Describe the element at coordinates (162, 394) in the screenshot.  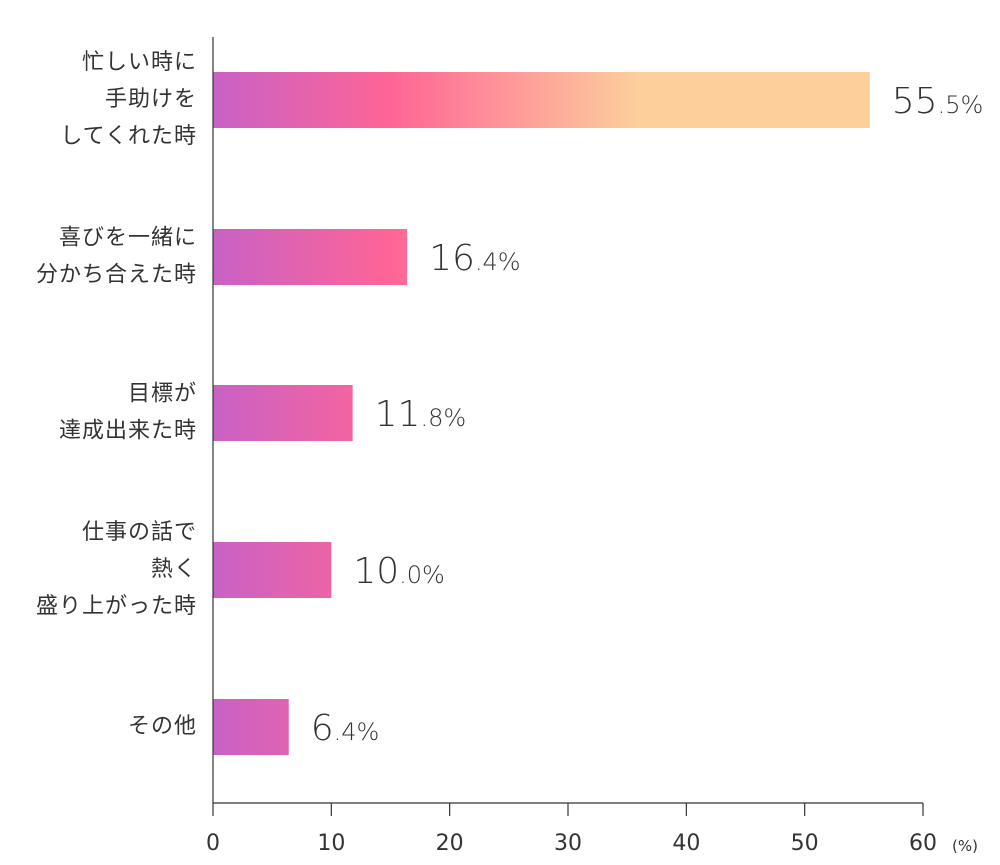
I see `category-label-2-line-0: 目標が` at that location.